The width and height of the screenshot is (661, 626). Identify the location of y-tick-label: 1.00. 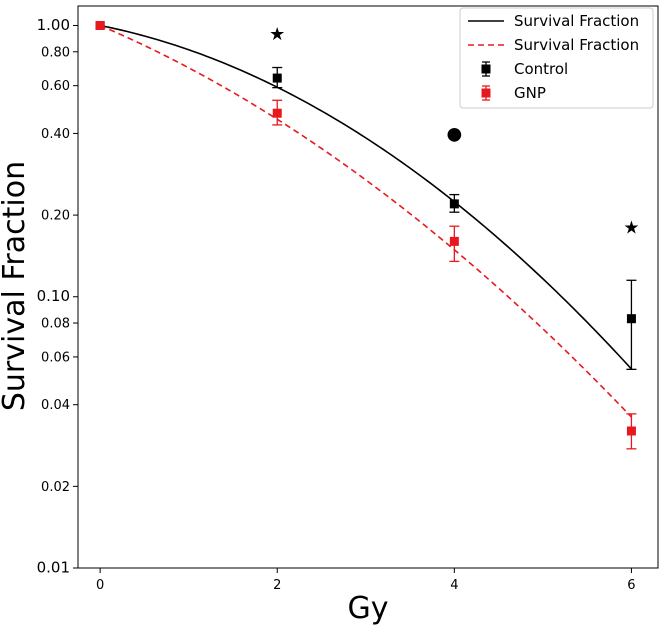
(53, 25).